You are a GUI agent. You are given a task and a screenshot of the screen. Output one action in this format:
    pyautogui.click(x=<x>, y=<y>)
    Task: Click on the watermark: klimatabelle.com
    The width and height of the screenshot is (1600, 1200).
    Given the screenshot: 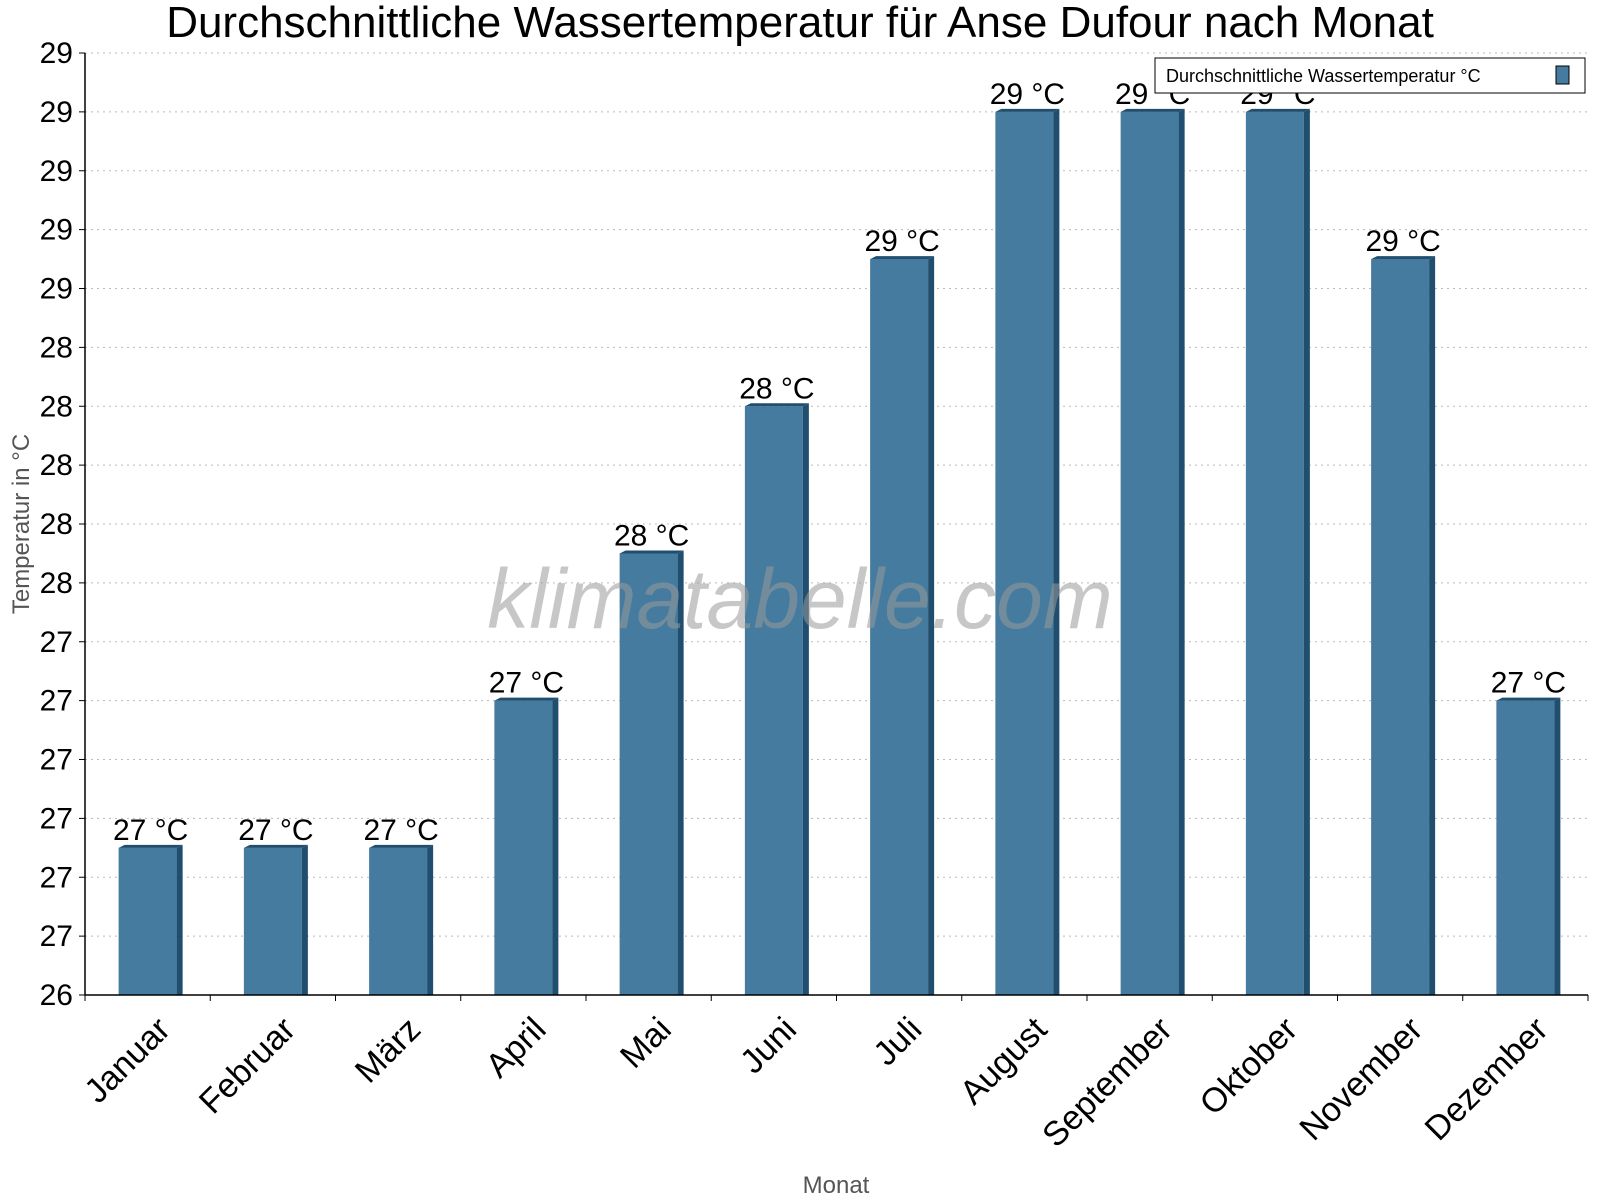 What is the action you would take?
    pyautogui.click(x=800, y=599)
    